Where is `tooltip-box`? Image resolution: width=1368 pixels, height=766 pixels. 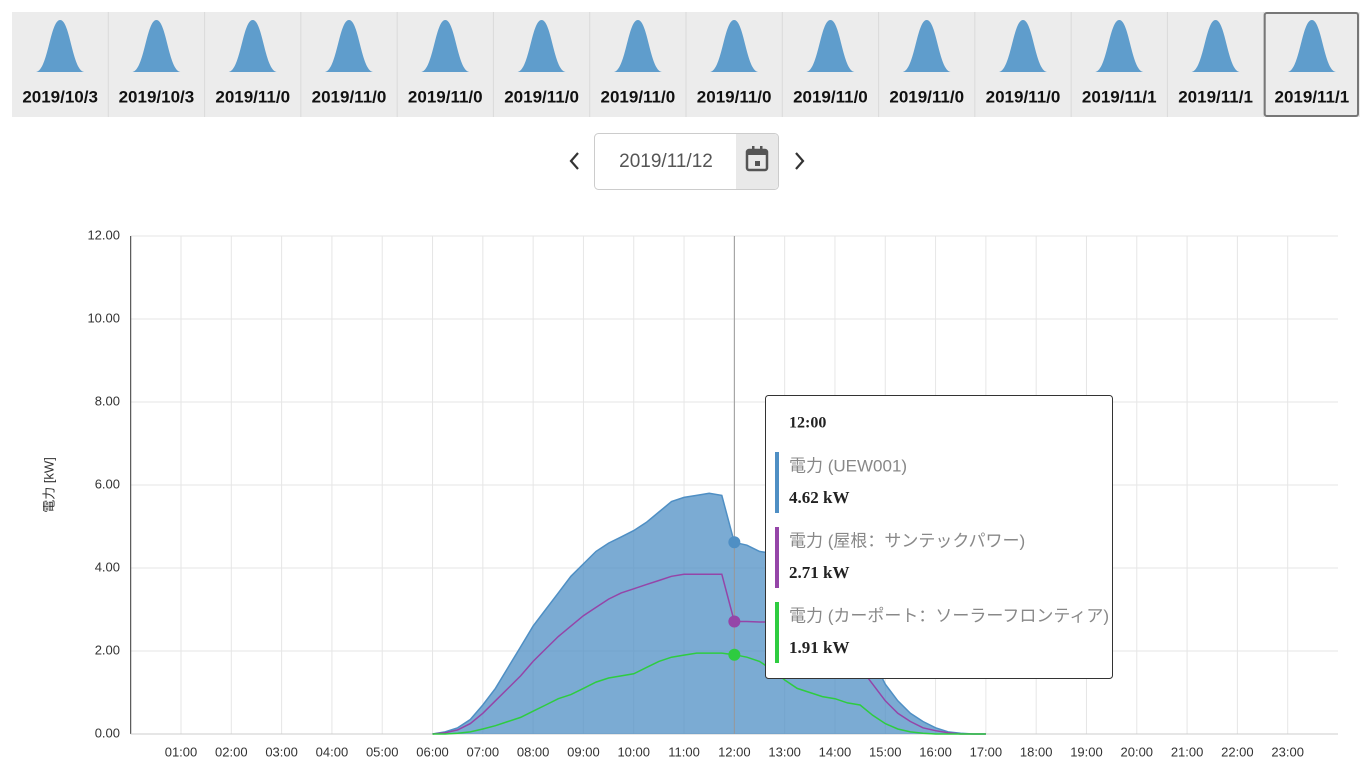
tooltip-box is located at coordinates (939, 537).